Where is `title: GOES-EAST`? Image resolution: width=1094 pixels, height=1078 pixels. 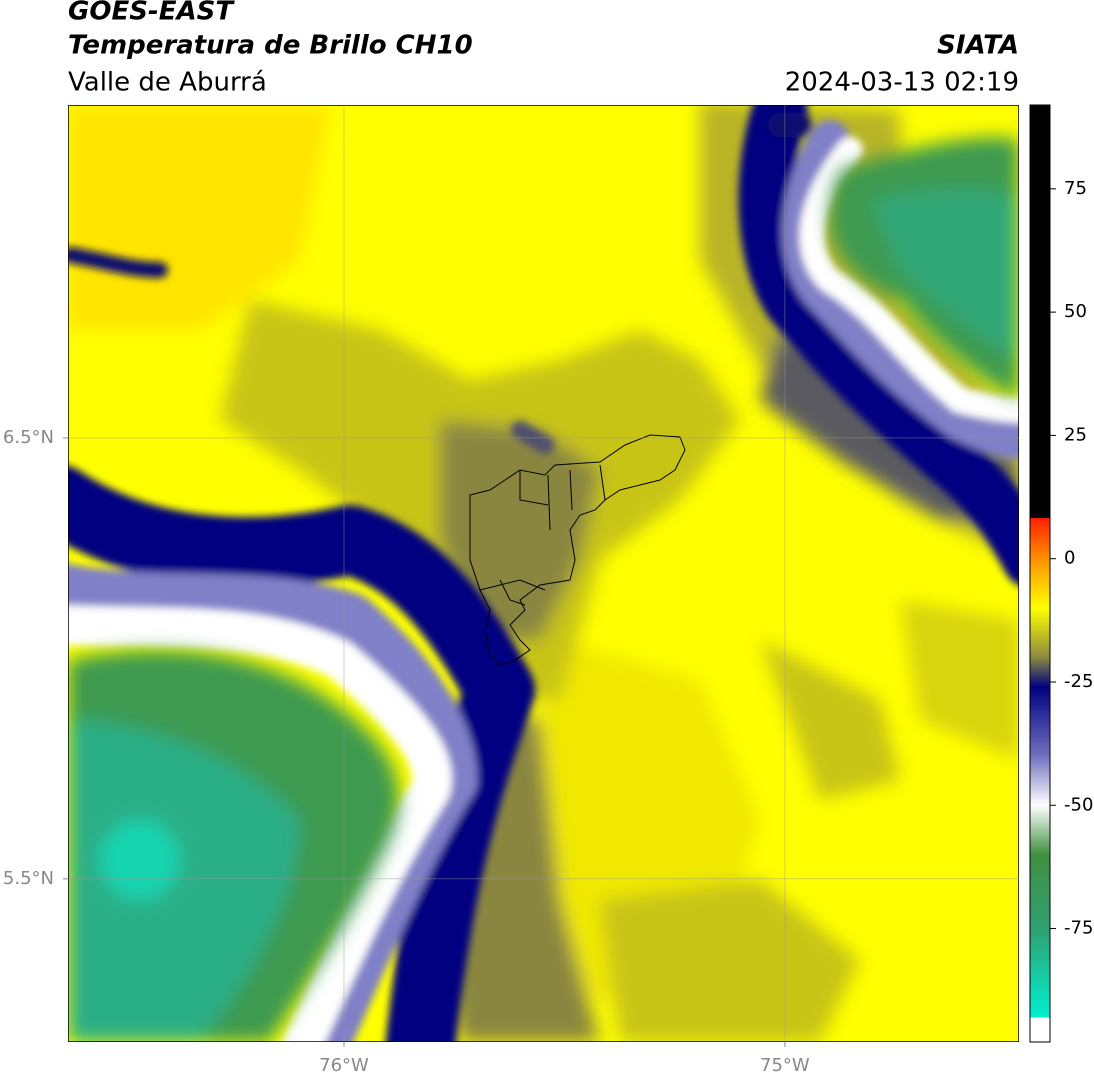
title: GOES-EAST is located at coordinates (151, 13).